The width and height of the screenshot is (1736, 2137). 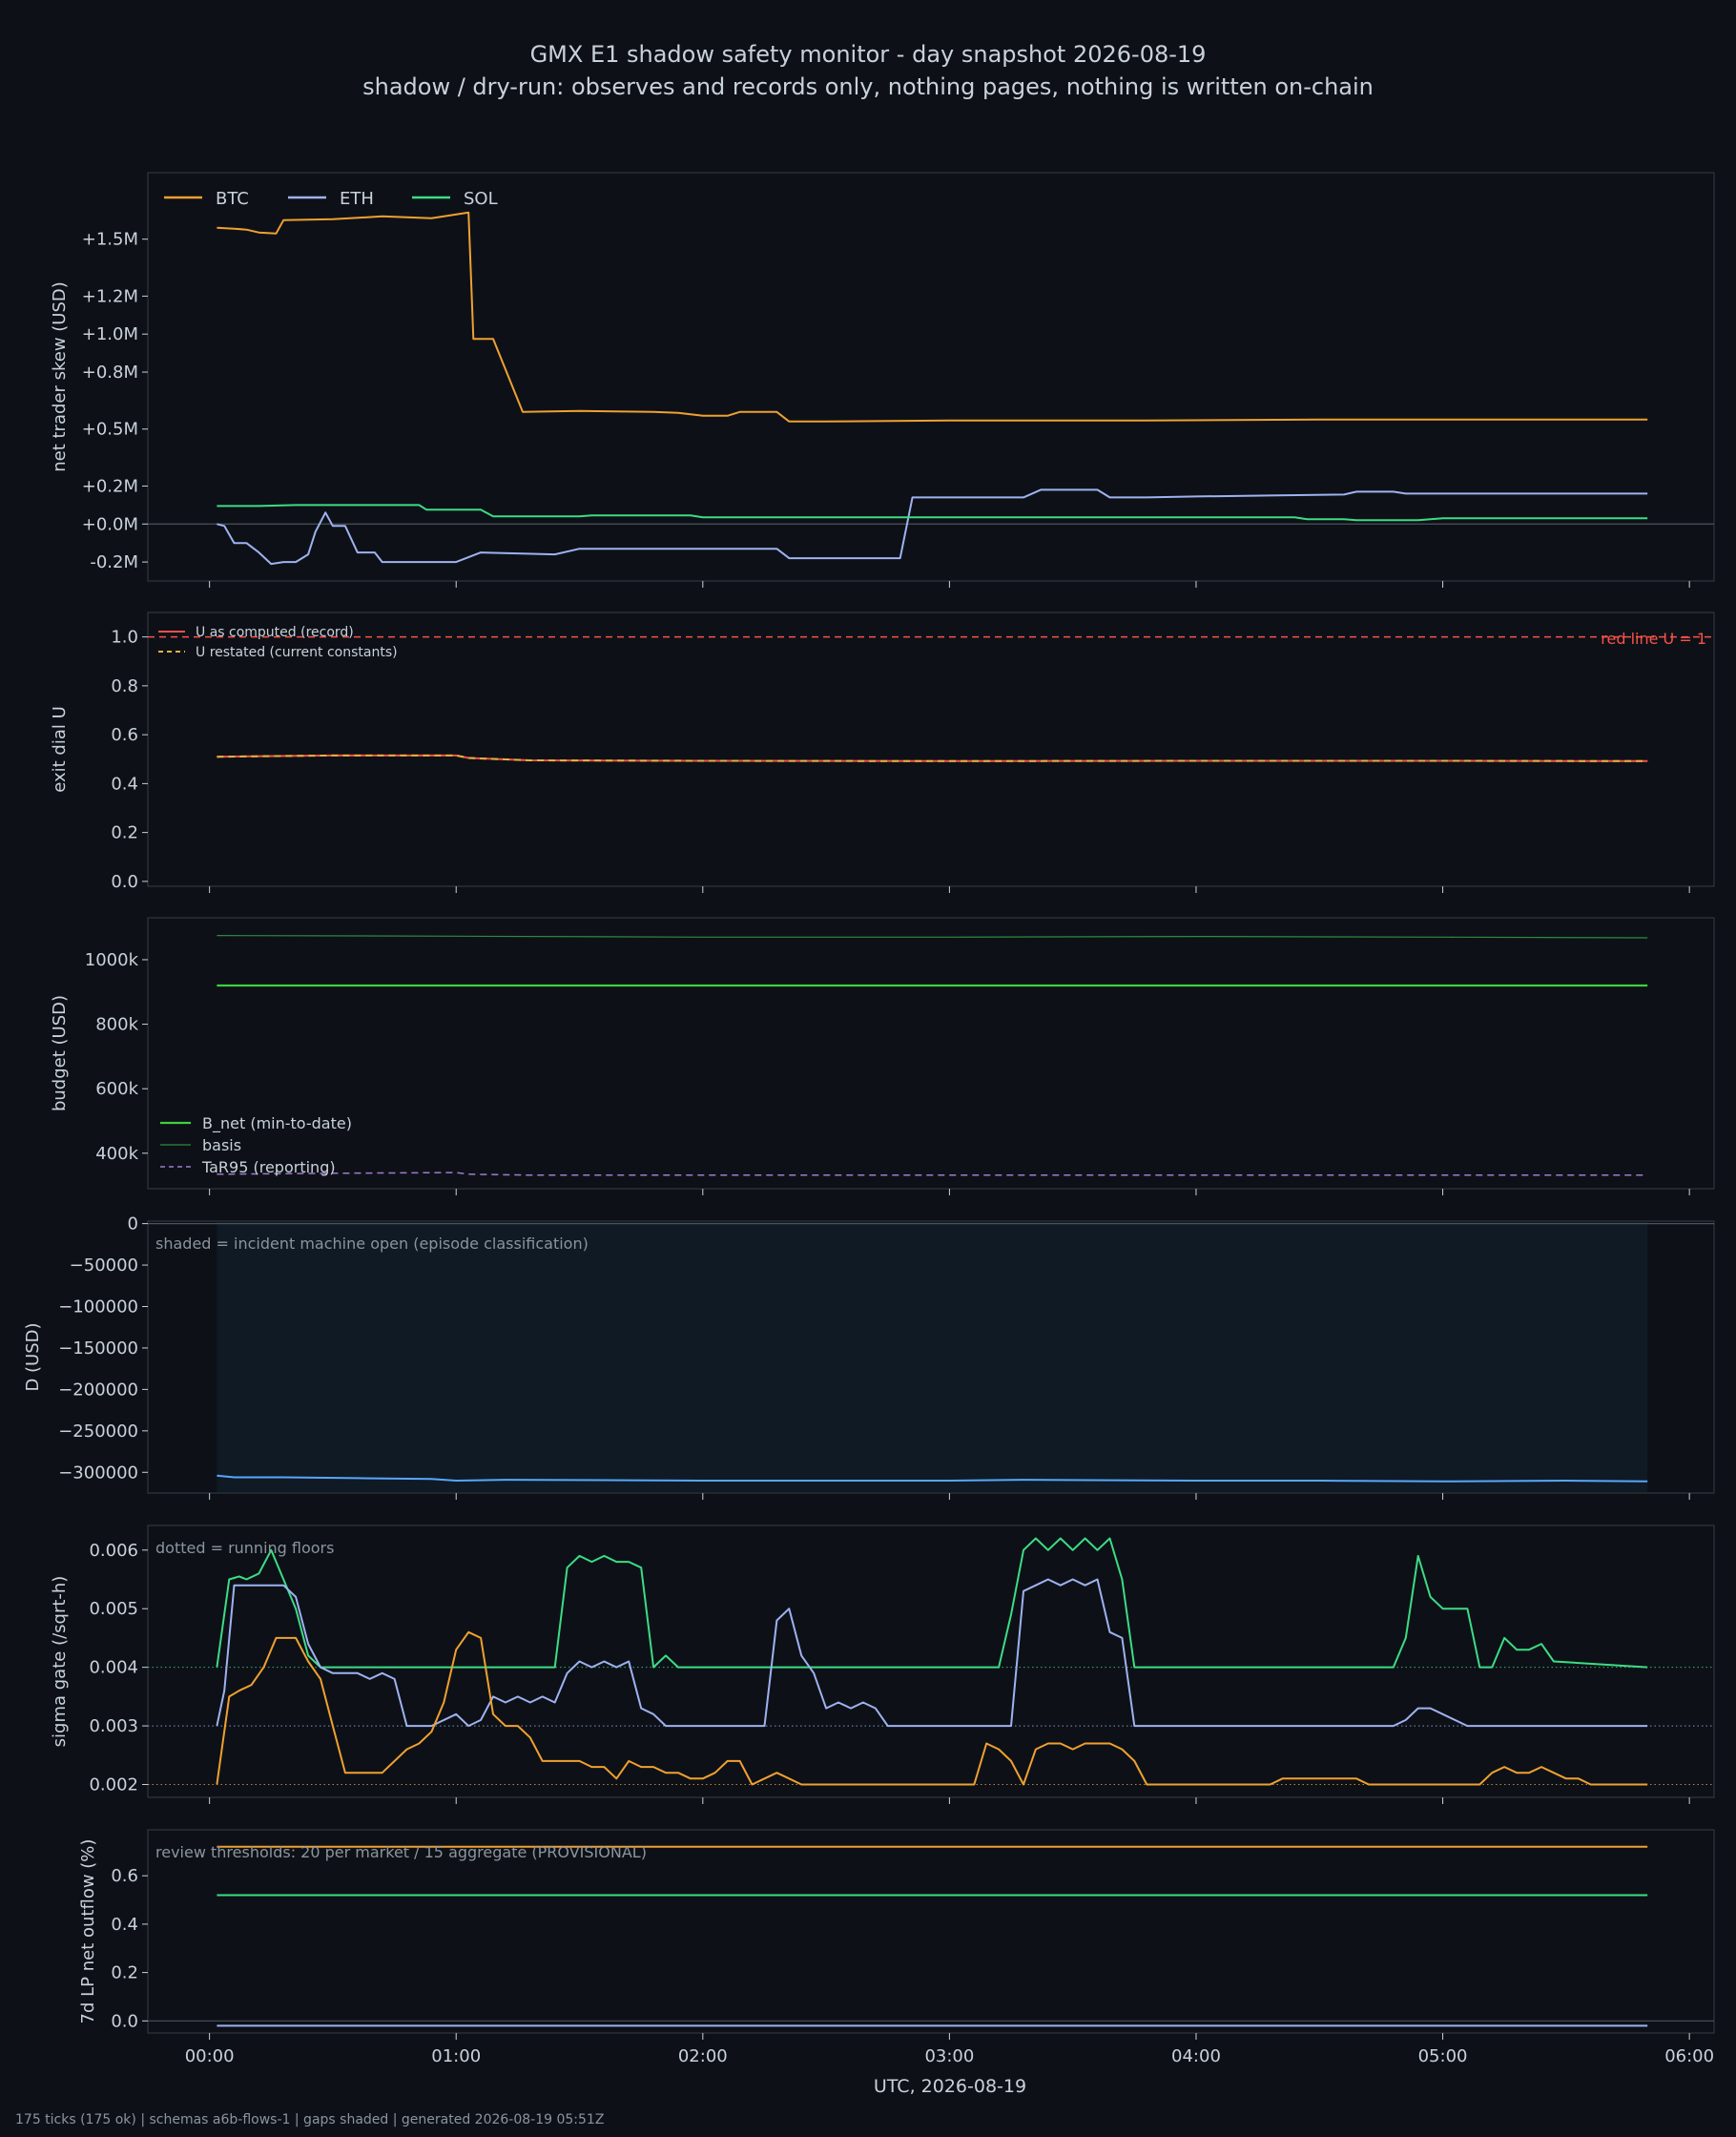 What do you see at coordinates (456, 2056) in the screenshot?
I see `x-tick-label: 01:00` at bounding box center [456, 2056].